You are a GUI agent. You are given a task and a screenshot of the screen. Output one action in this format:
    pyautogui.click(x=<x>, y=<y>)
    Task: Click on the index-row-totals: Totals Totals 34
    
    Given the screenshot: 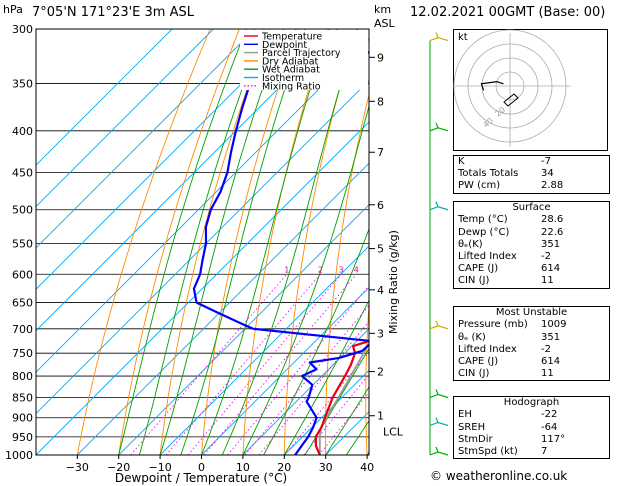 What is the action you would take?
    pyautogui.click(x=506, y=174)
    